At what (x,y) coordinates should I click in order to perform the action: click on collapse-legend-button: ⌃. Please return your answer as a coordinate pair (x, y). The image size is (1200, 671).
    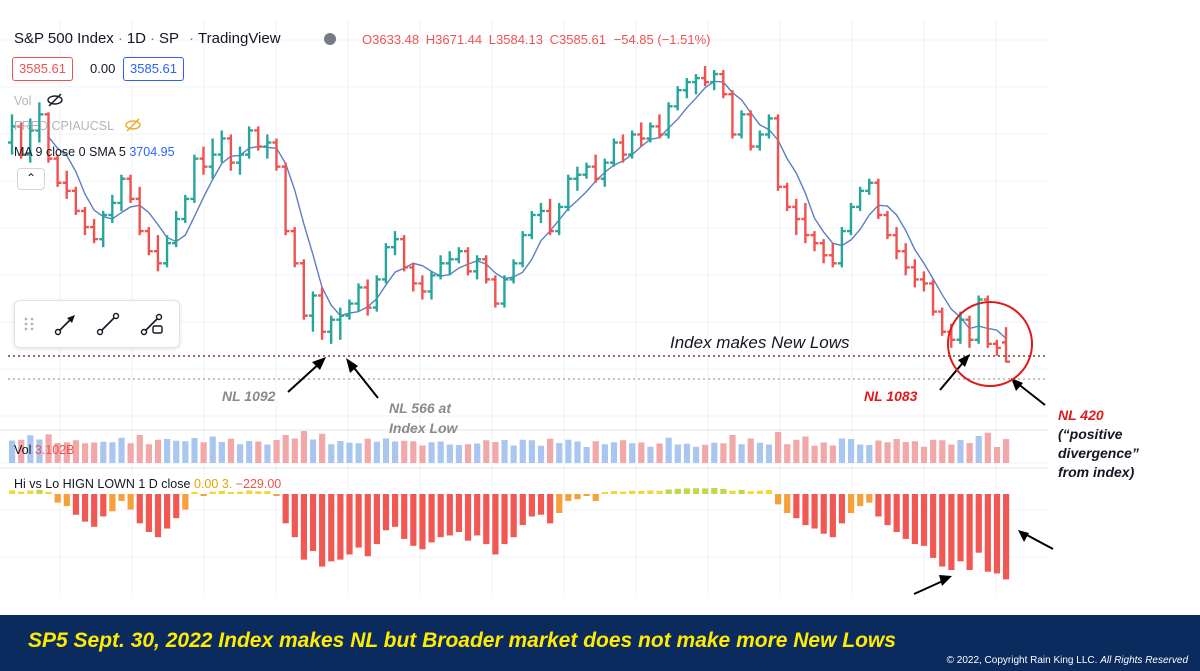
    Looking at the image, I should click on (31, 179).